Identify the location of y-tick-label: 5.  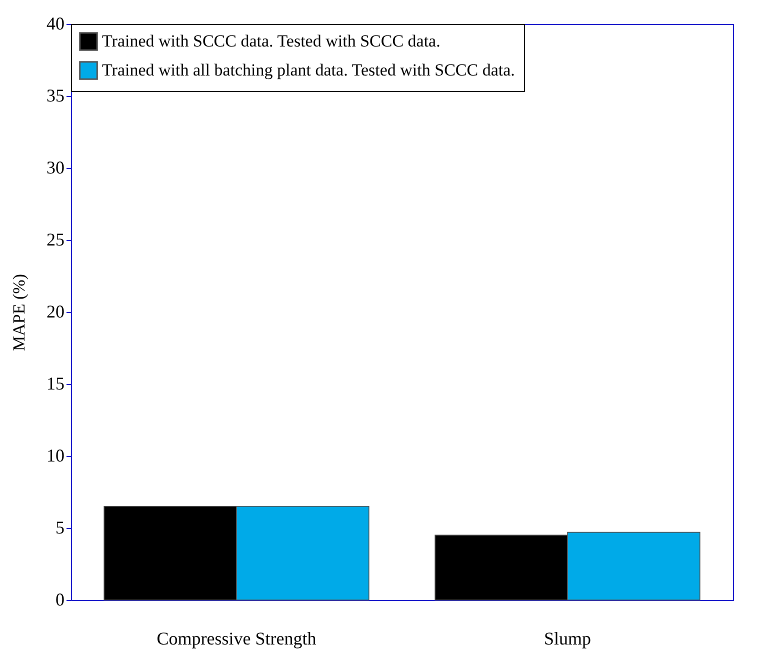
(60, 528).